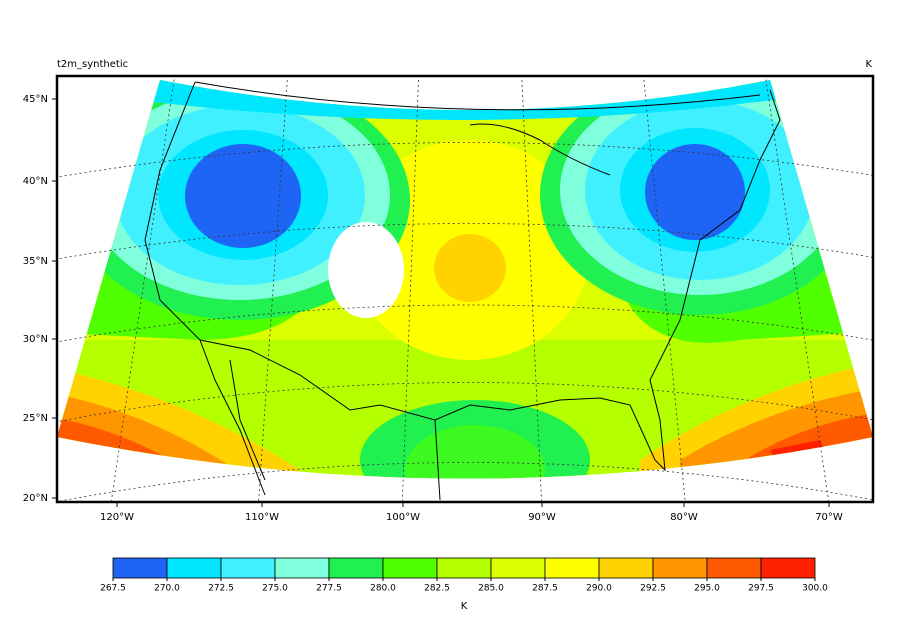  I want to click on lon-label: 100°W, so click(403, 517).